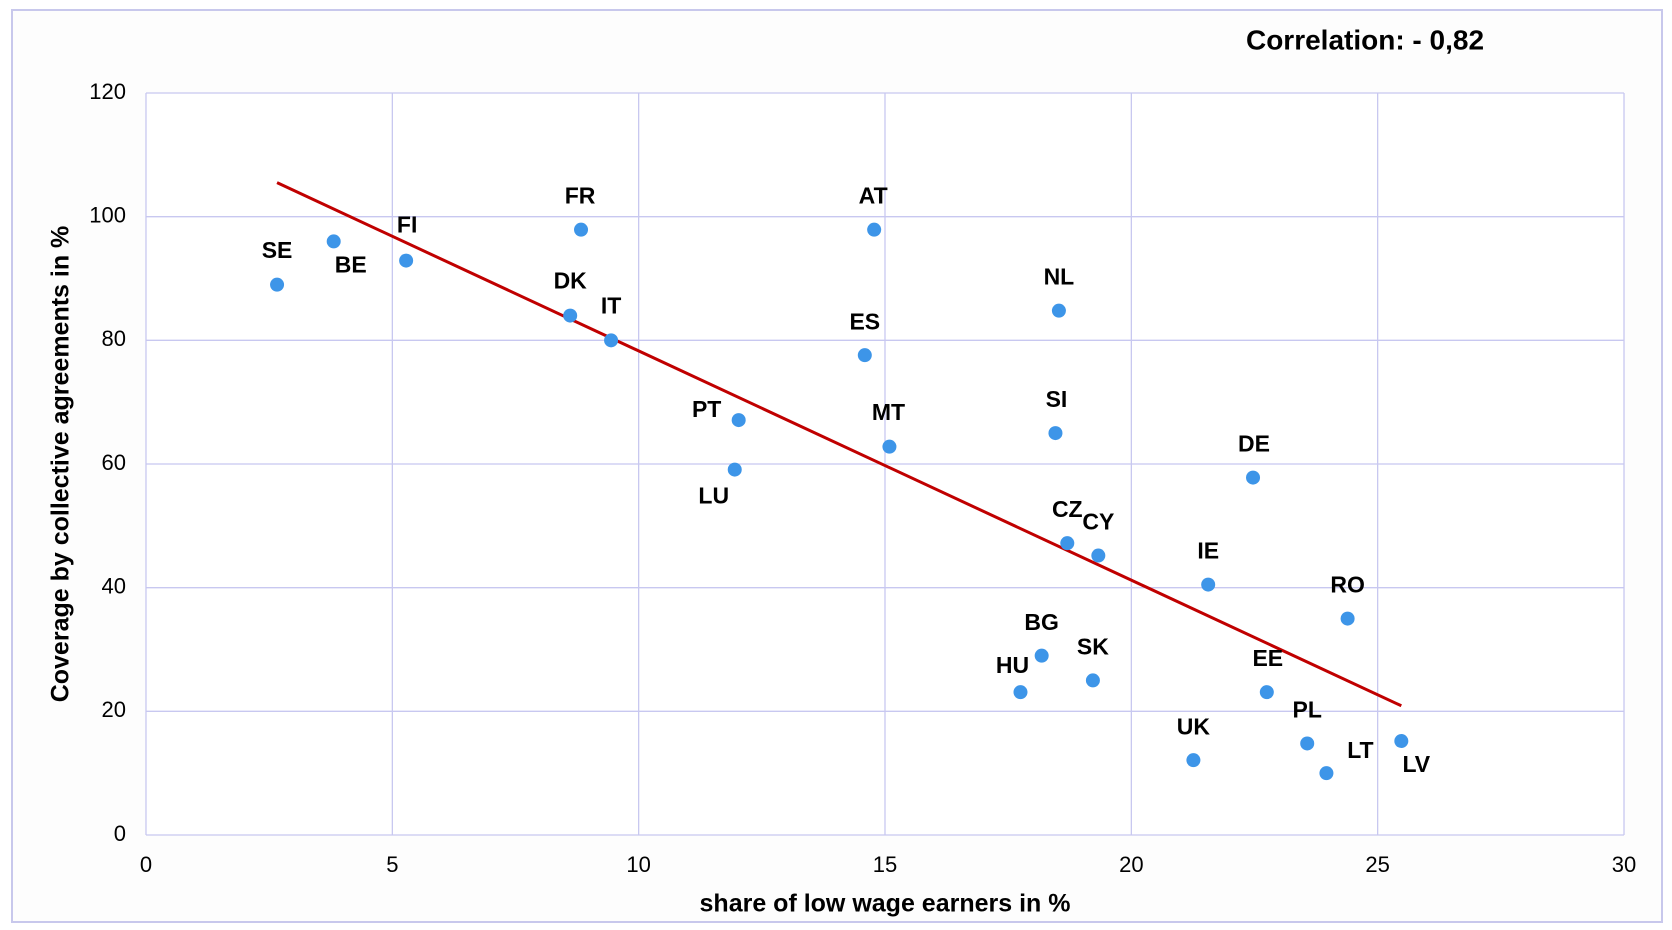 Image resolution: width=1672 pixels, height=930 pixels. What do you see at coordinates (1208, 551) in the screenshot?
I see `point-label: IE` at bounding box center [1208, 551].